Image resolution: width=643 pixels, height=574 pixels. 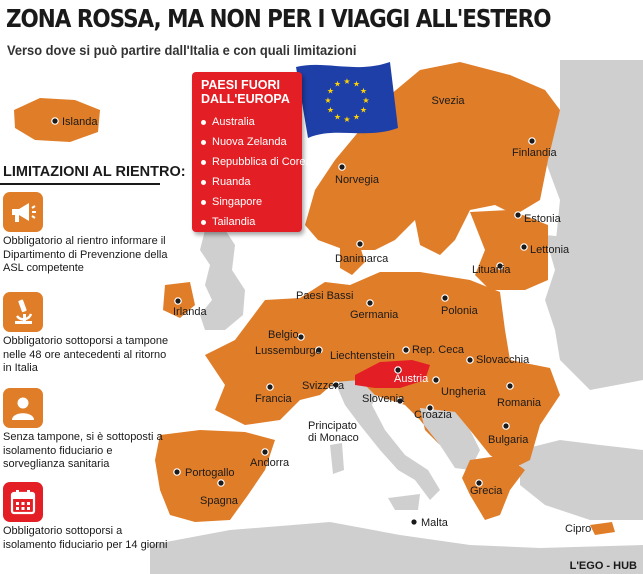 I want to click on eu-flag: ★★★★★★★★★ ★ ★★, so click(x=347, y=100).